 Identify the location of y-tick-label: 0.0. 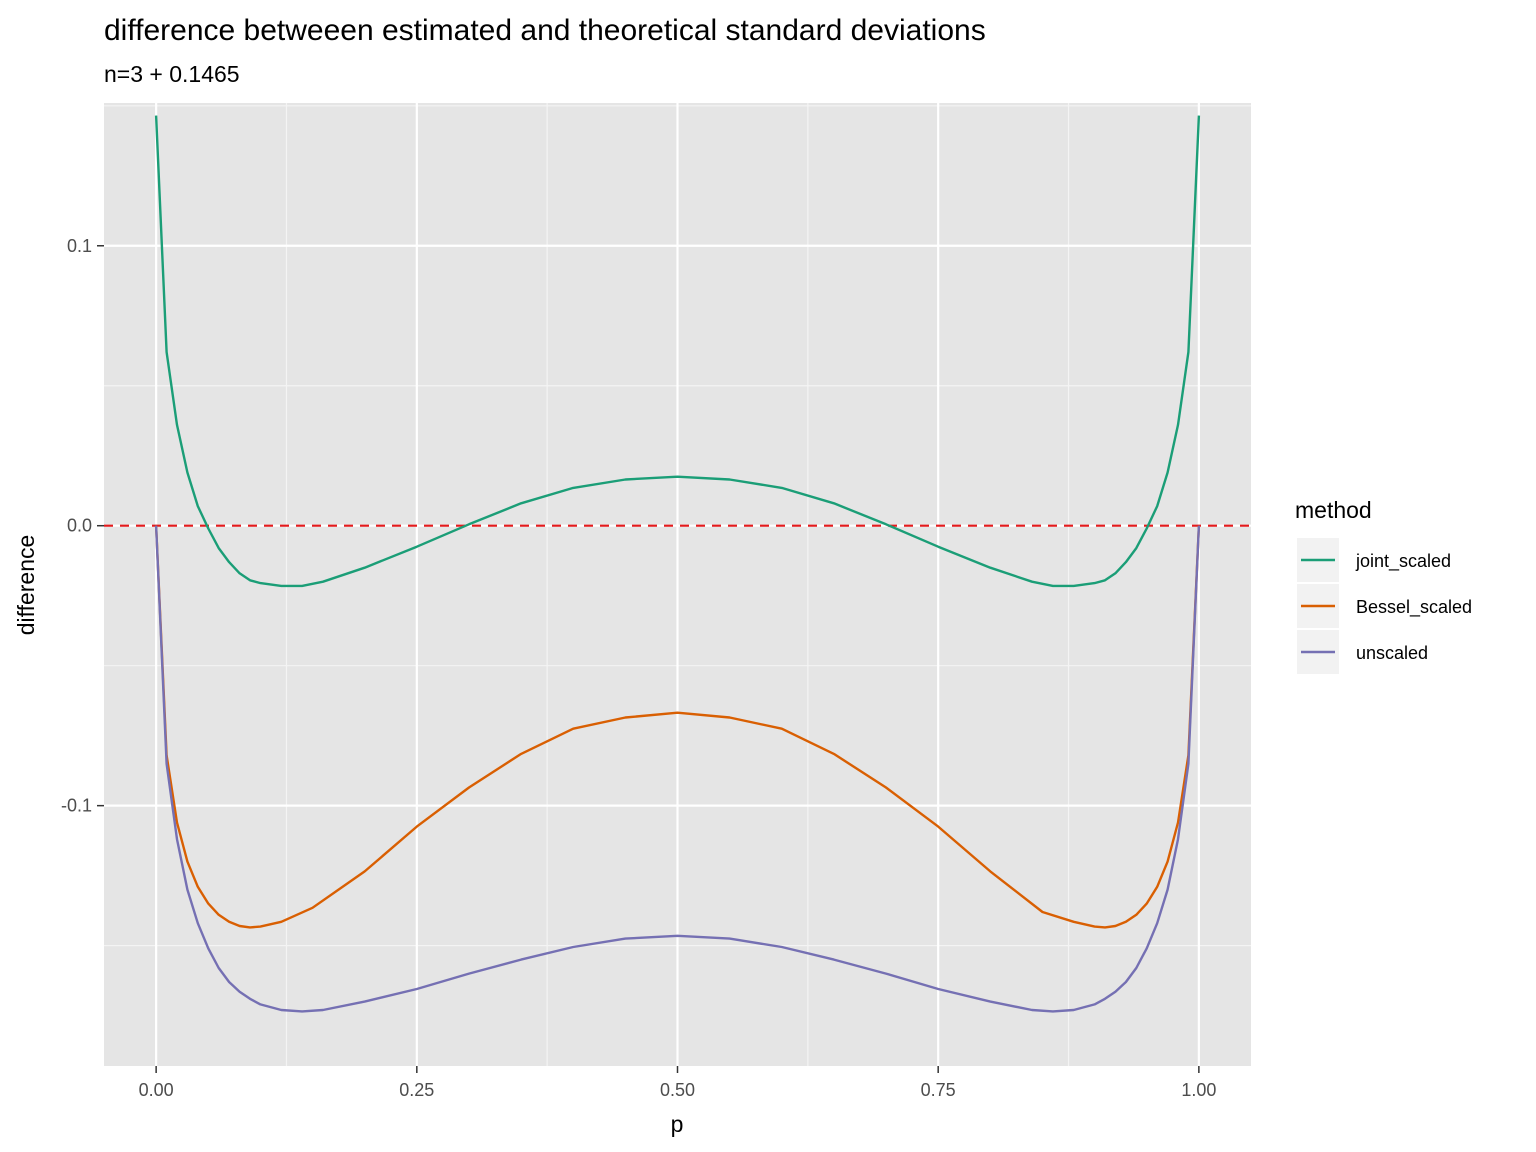
(79, 526).